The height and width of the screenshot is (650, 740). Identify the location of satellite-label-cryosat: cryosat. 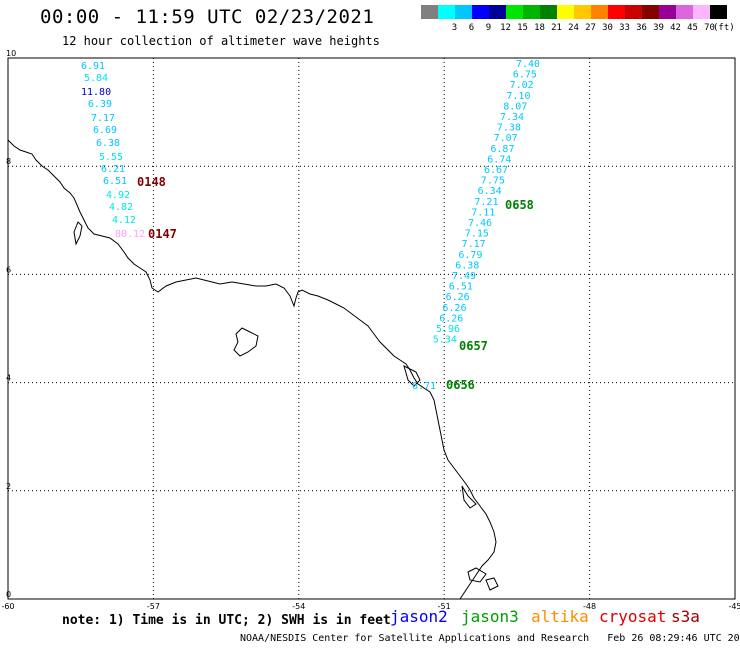
(633, 616).